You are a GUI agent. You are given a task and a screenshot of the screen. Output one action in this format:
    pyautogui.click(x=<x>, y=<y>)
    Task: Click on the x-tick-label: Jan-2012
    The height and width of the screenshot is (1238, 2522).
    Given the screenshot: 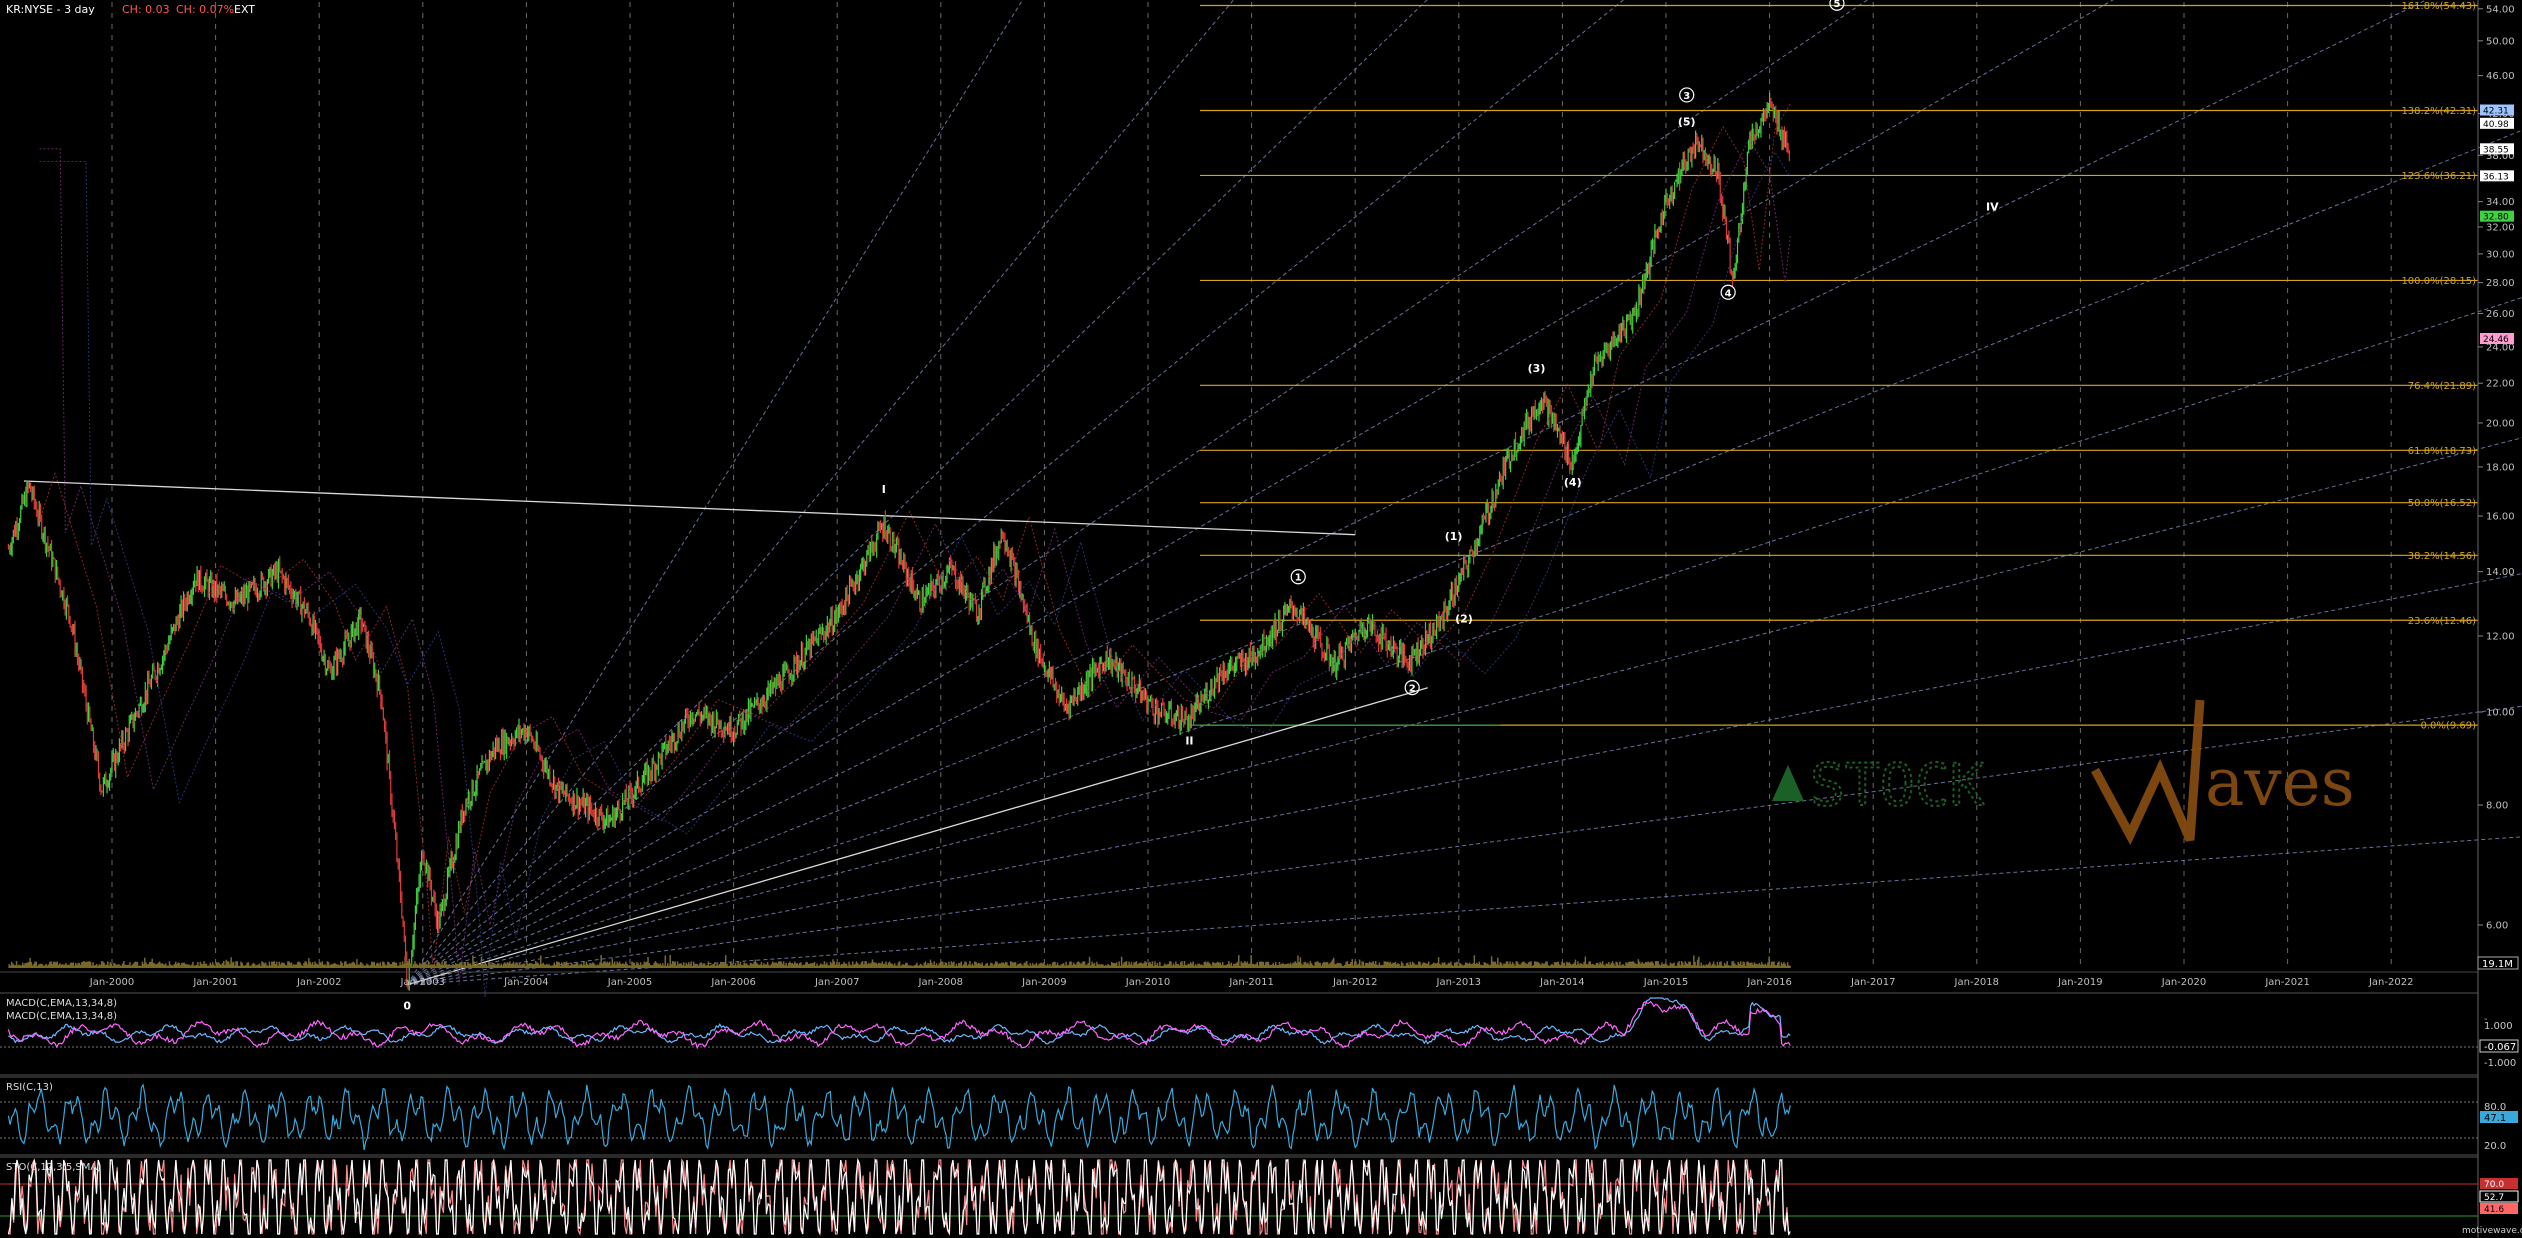 What is the action you would take?
    pyautogui.click(x=1354, y=982)
    